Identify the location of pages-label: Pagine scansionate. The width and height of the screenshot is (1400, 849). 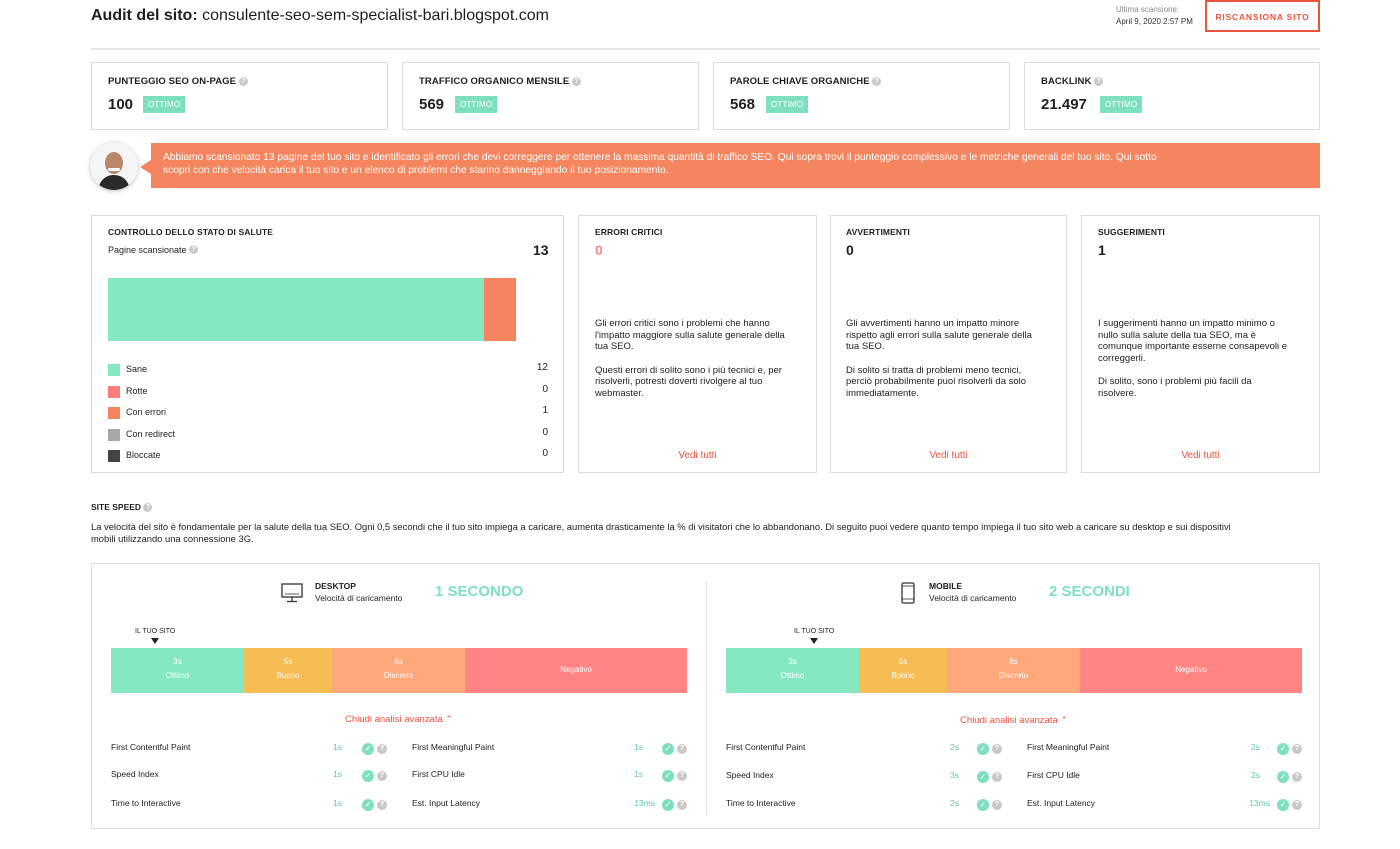
(147, 250).